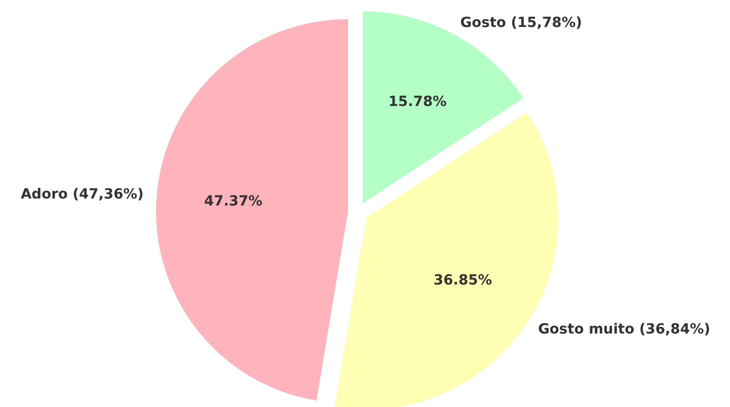 The image size is (730, 407). Describe the element at coordinates (82, 194) in the screenshot. I see `slice-label: Adoro (47,36%)` at that location.